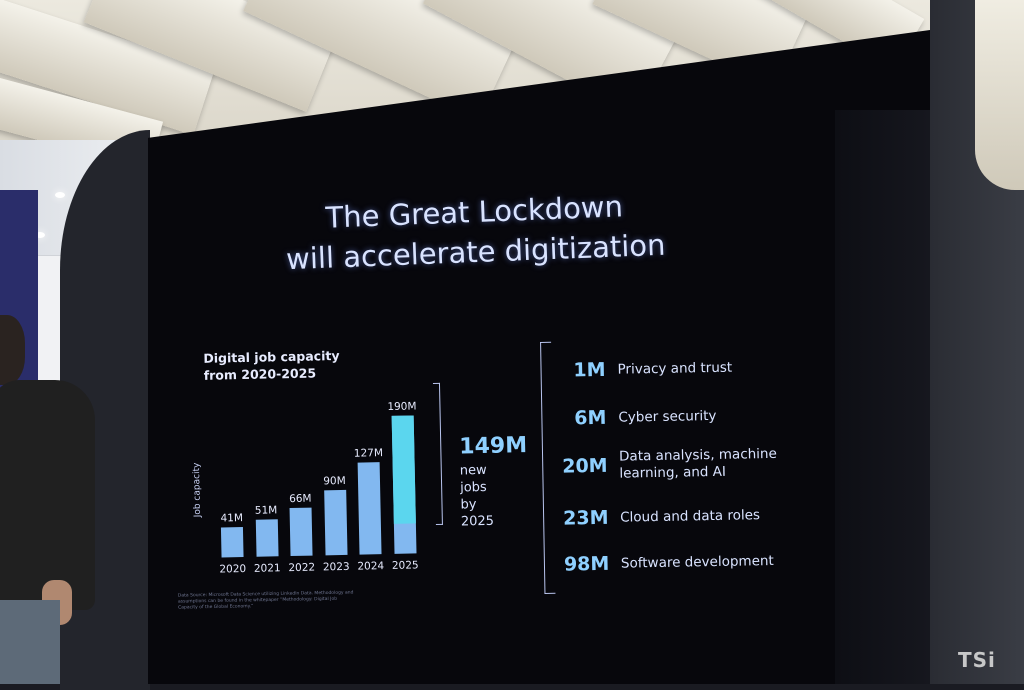 This screenshot has height=690, width=1024. What do you see at coordinates (301, 532) in the screenshot?
I see `bar-2022` at bounding box center [301, 532].